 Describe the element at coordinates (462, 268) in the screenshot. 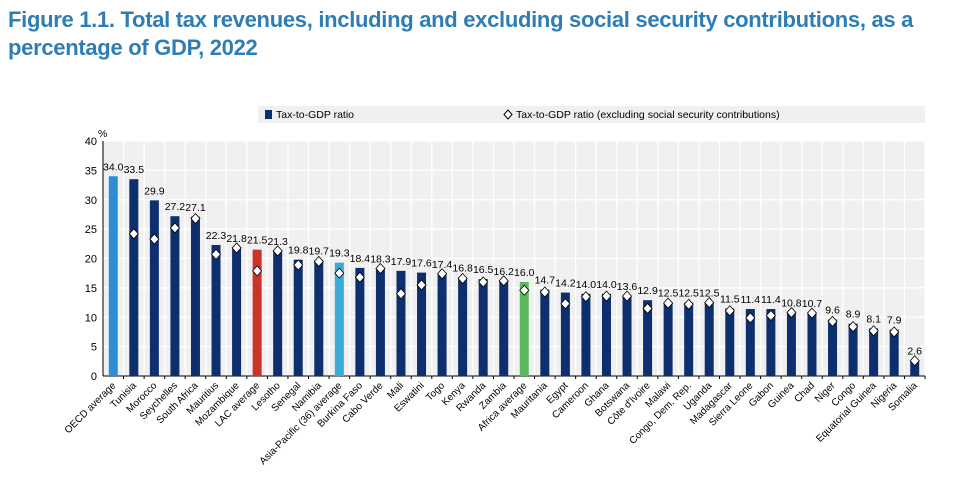

I see `data-label: 16.8` at that location.